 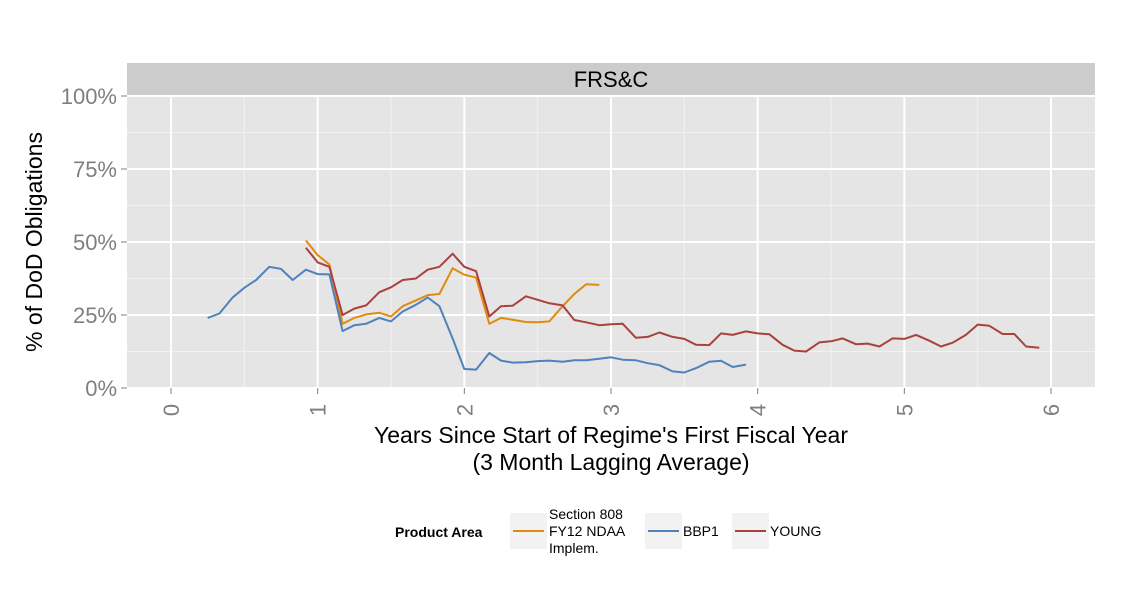 I want to click on legend-title: Product Area, so click(x=439, y=532).